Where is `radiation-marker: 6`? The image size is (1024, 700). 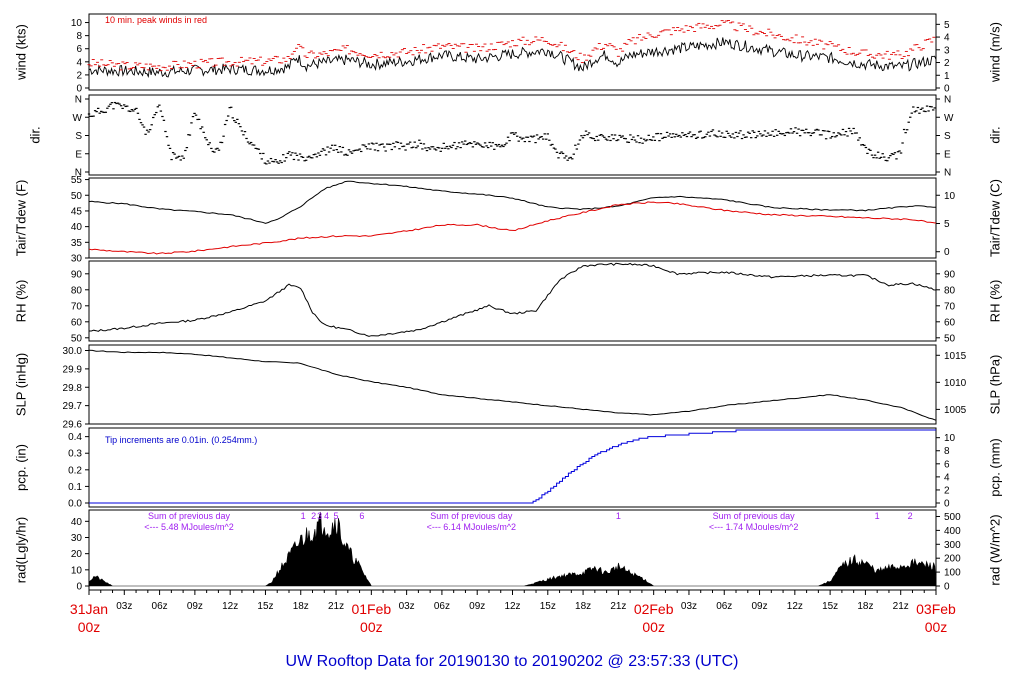 radiation-marker: 6 is located at coordinates (361, 516).